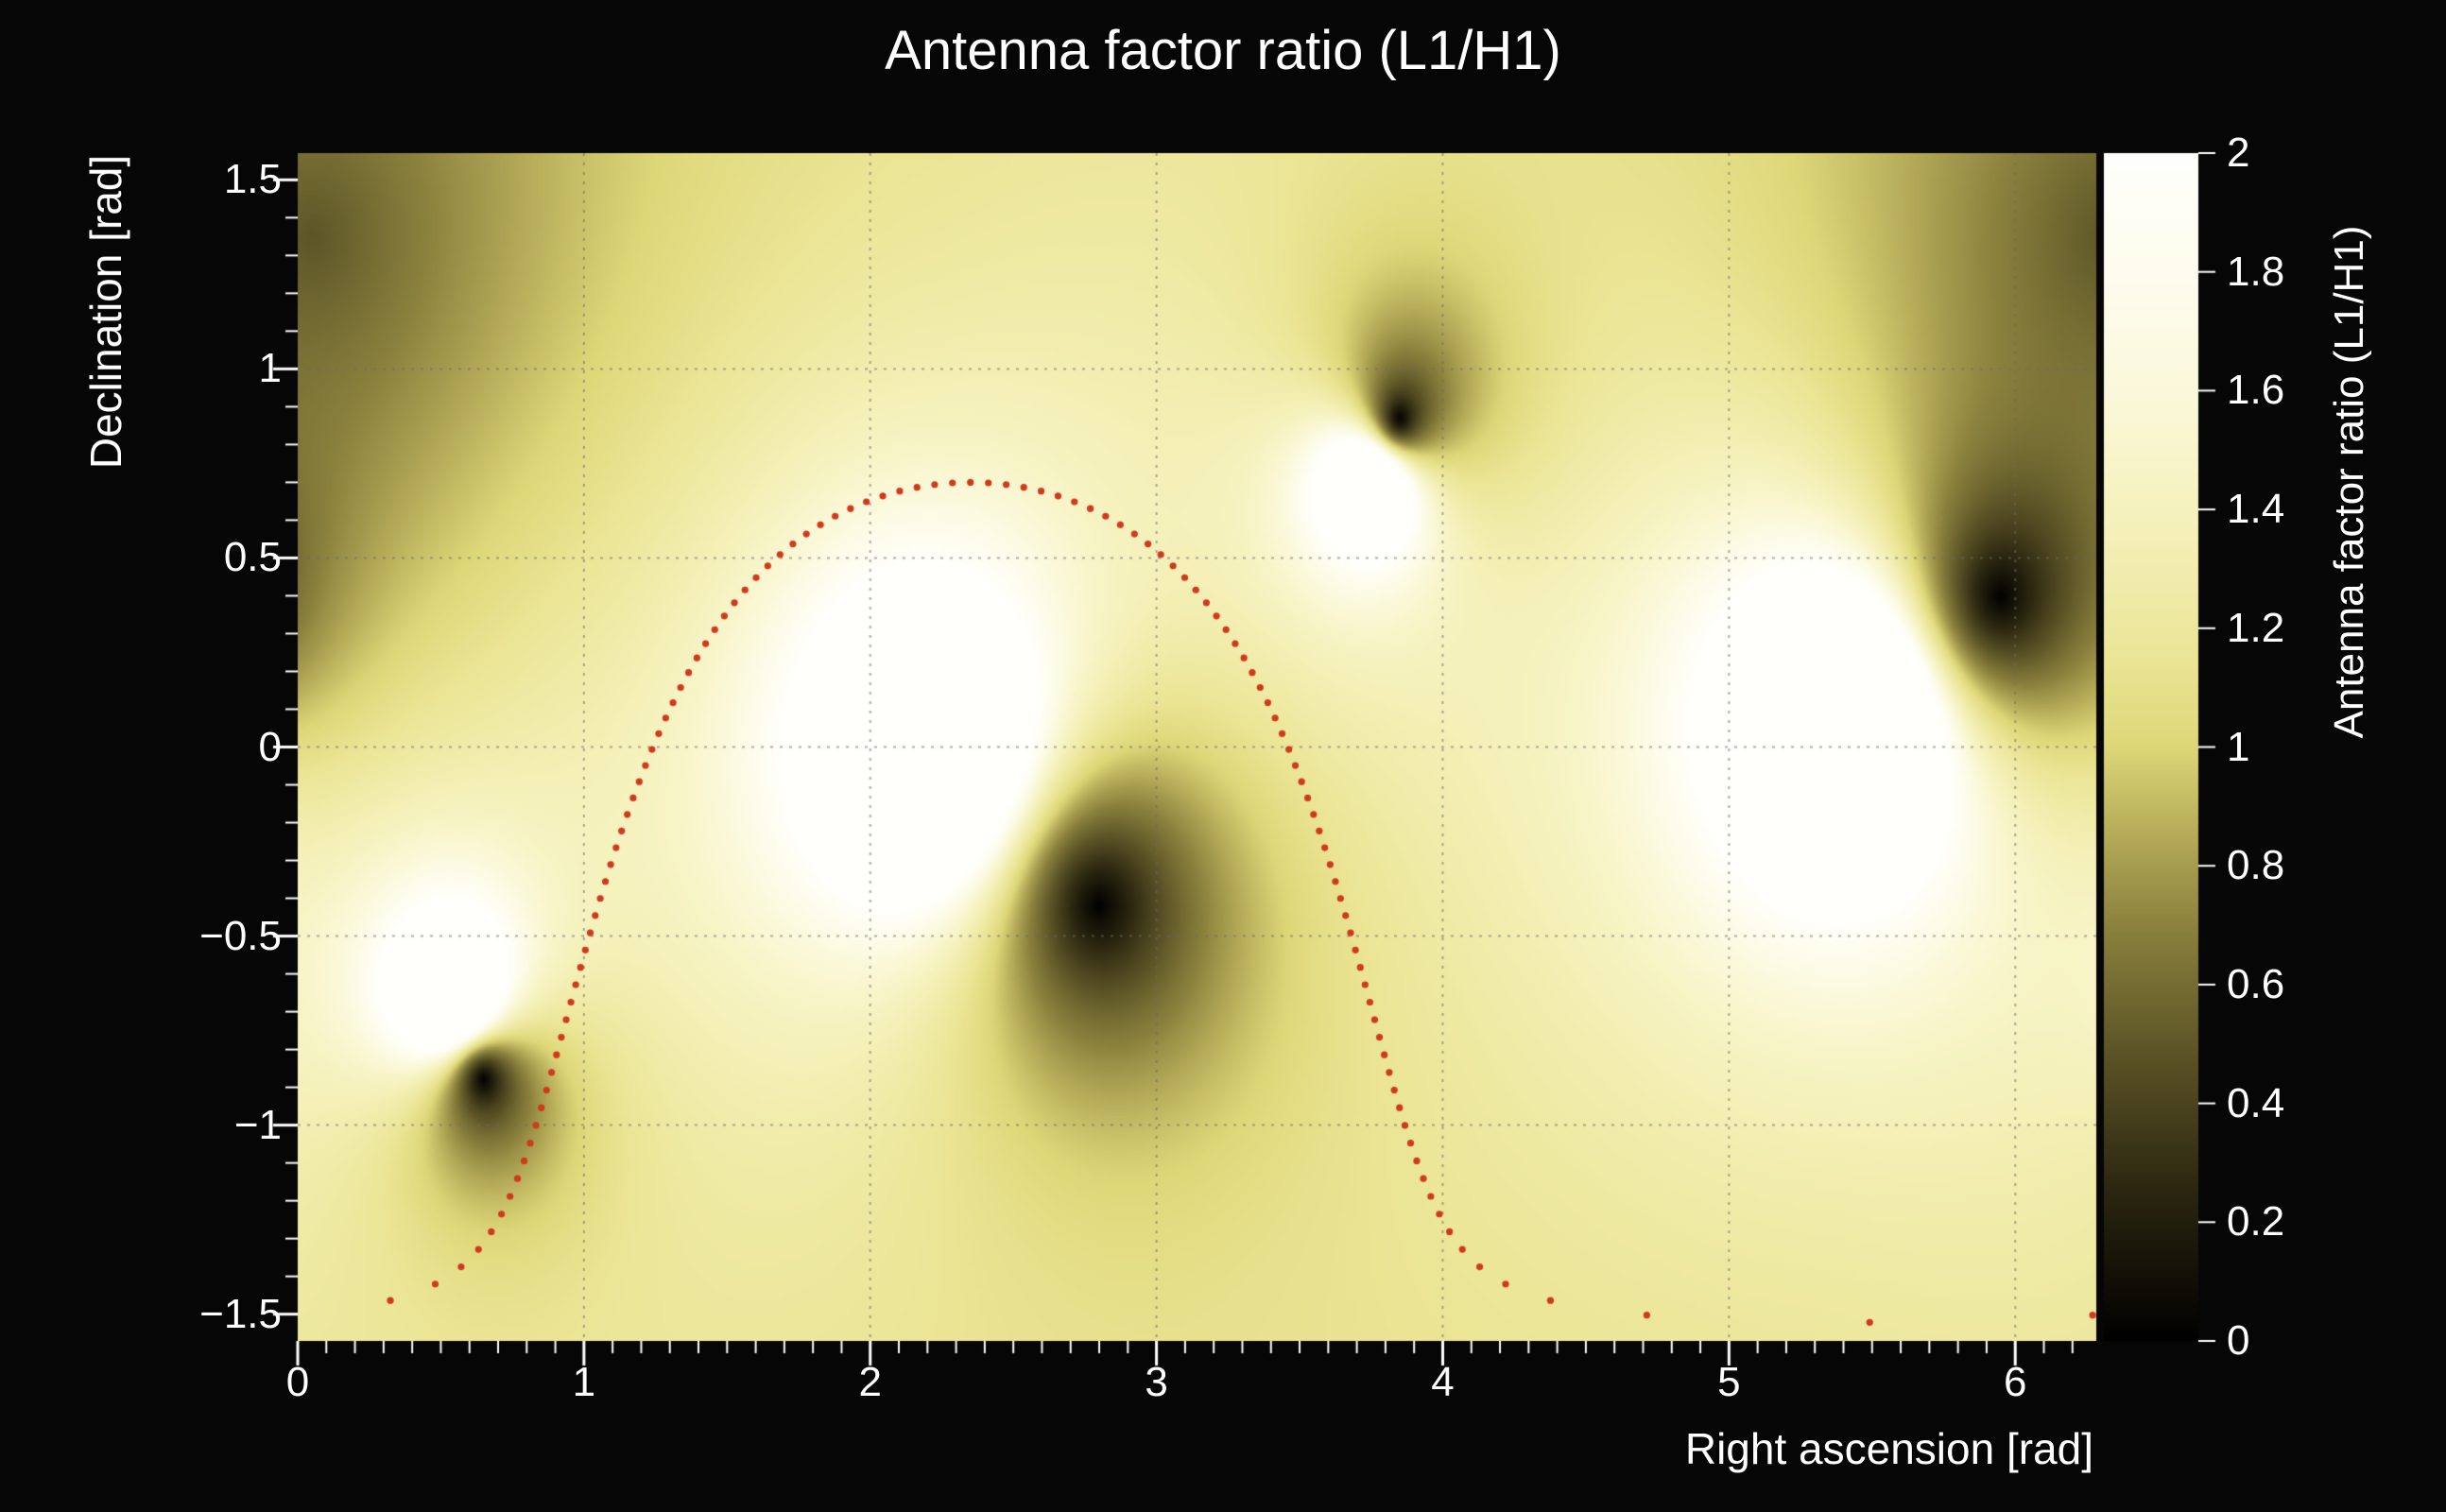 Image resolution: width=2446 pixels, height=1512 pixels. I want to click on colorbar-tick-label: 1.6, so click(2256, 390).